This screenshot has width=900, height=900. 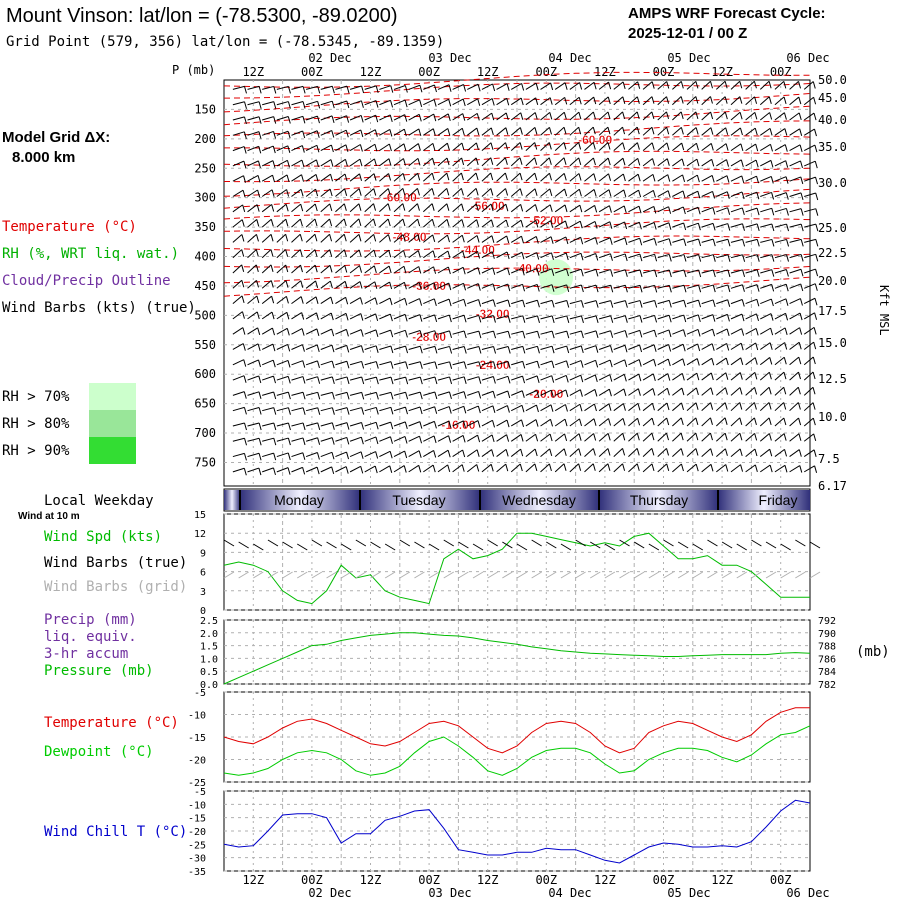 I want to click on isotherm-contour, so click(x=517, y=115).